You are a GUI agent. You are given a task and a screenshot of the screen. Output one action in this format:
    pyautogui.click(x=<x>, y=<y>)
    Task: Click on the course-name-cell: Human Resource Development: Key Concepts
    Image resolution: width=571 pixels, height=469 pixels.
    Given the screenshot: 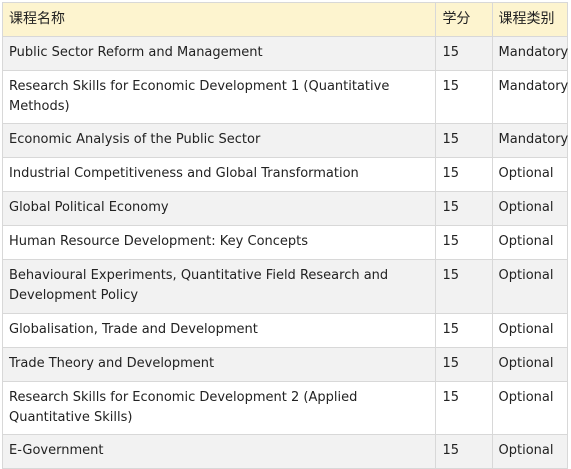 What is the action you would take?
    pyautogui.click(x=219, y=242)
    